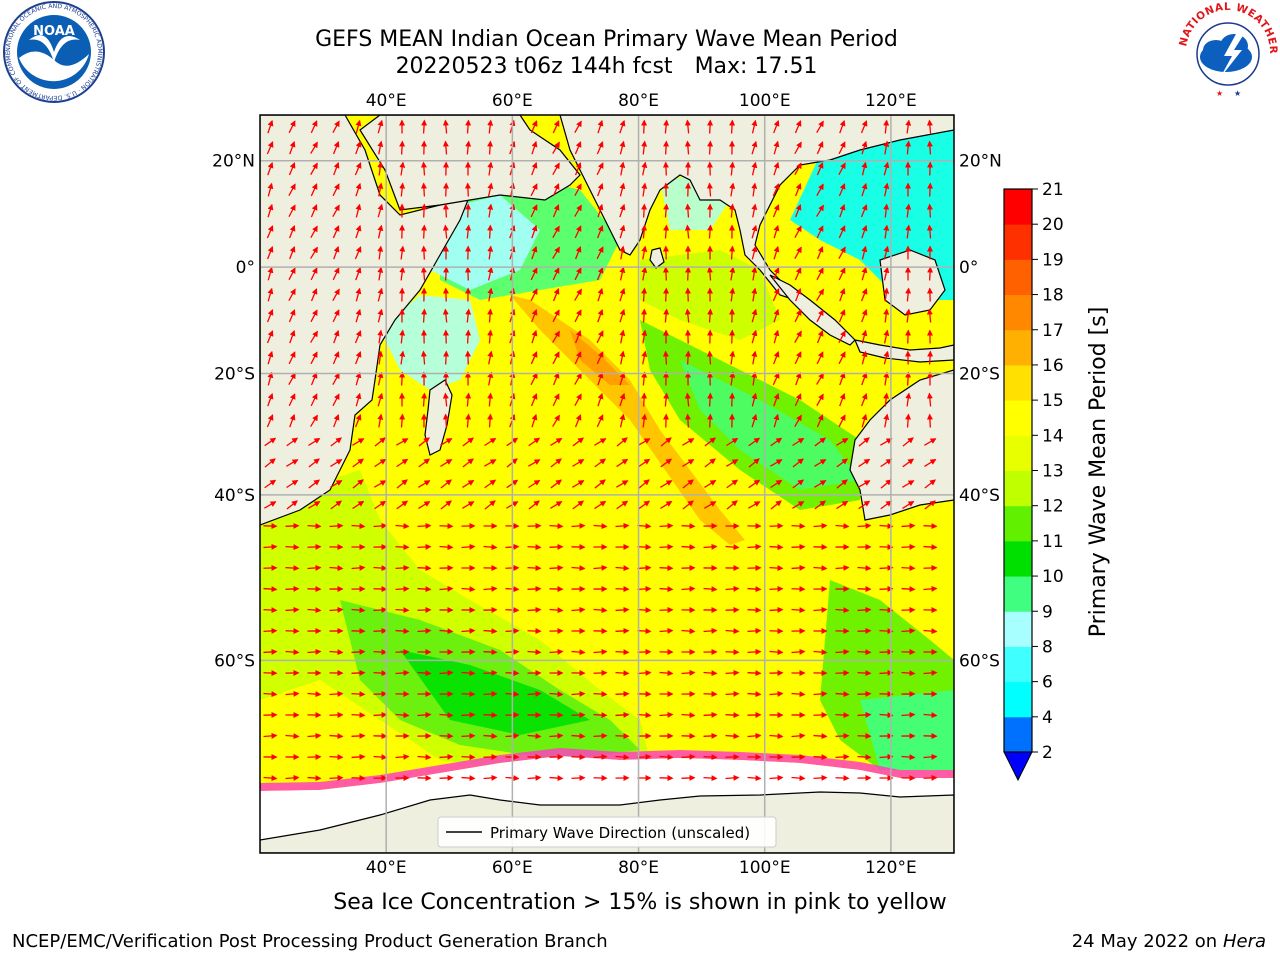  I want to click on colorbar-tick-9: 14, so click(1053, 436).